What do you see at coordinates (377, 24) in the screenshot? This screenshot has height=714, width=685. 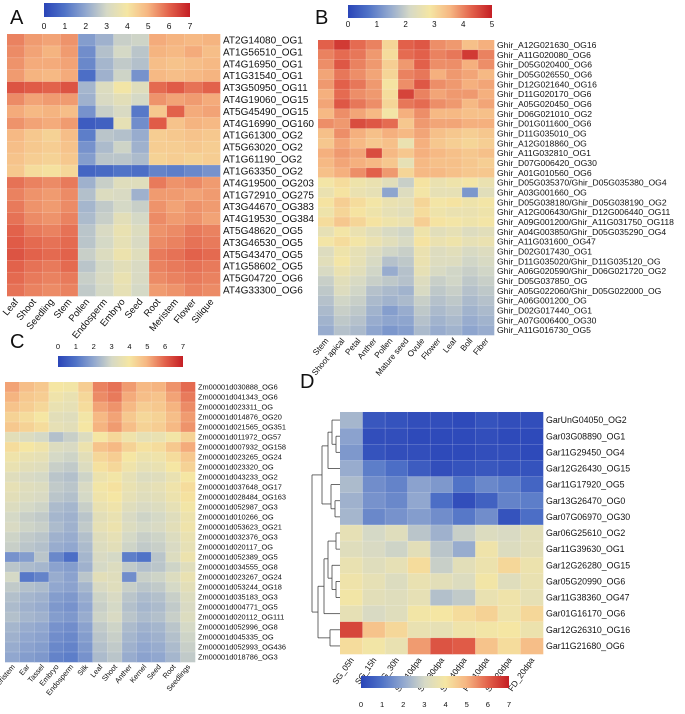 I see `colorbar-tick: 1` at bounding box center [377, 24].